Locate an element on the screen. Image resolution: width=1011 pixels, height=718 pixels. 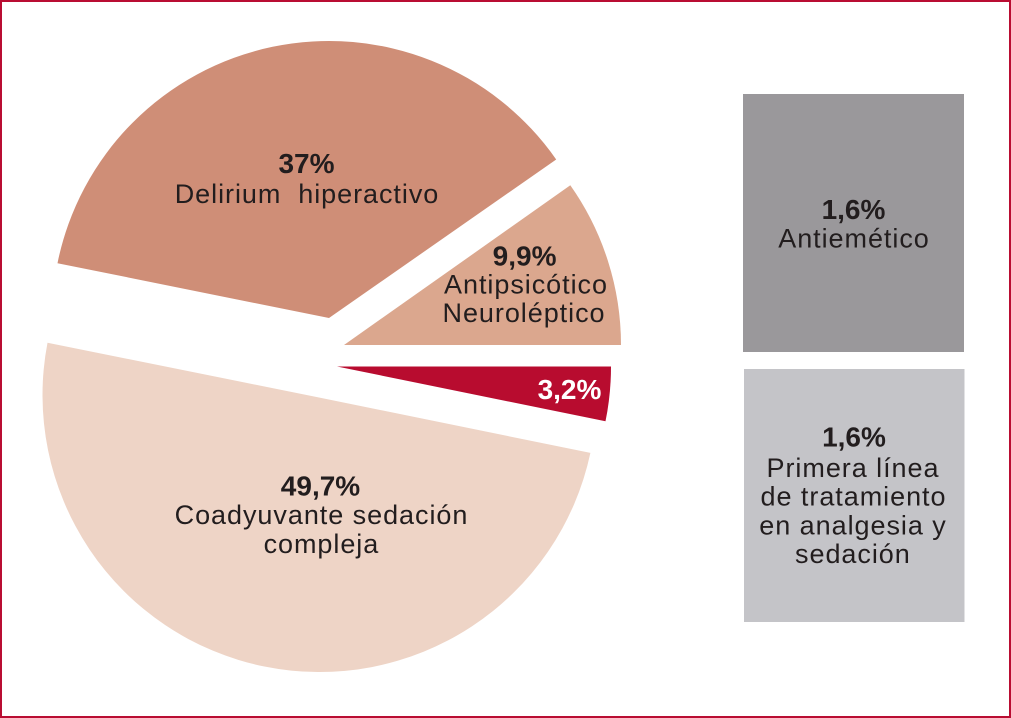
svg-text: Delirium hiperactivo is located at coordinates (307, 194).